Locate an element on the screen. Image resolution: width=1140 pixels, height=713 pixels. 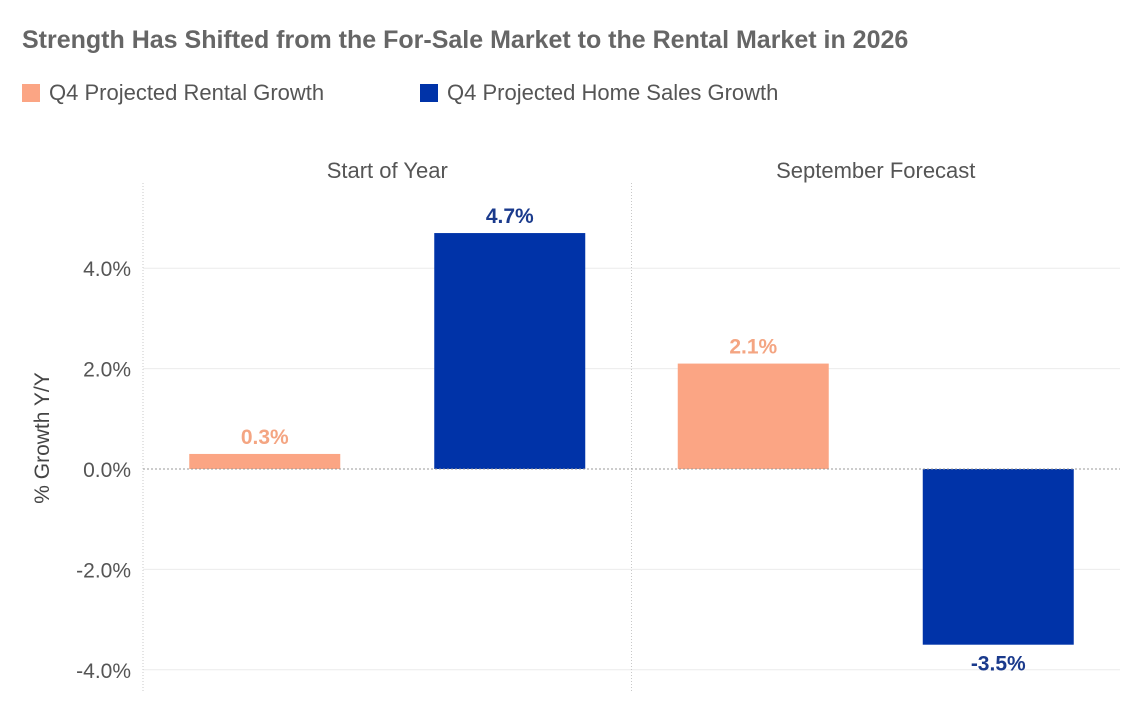
data-label-0-0: 0.3% is located at coordinates (265, 437).